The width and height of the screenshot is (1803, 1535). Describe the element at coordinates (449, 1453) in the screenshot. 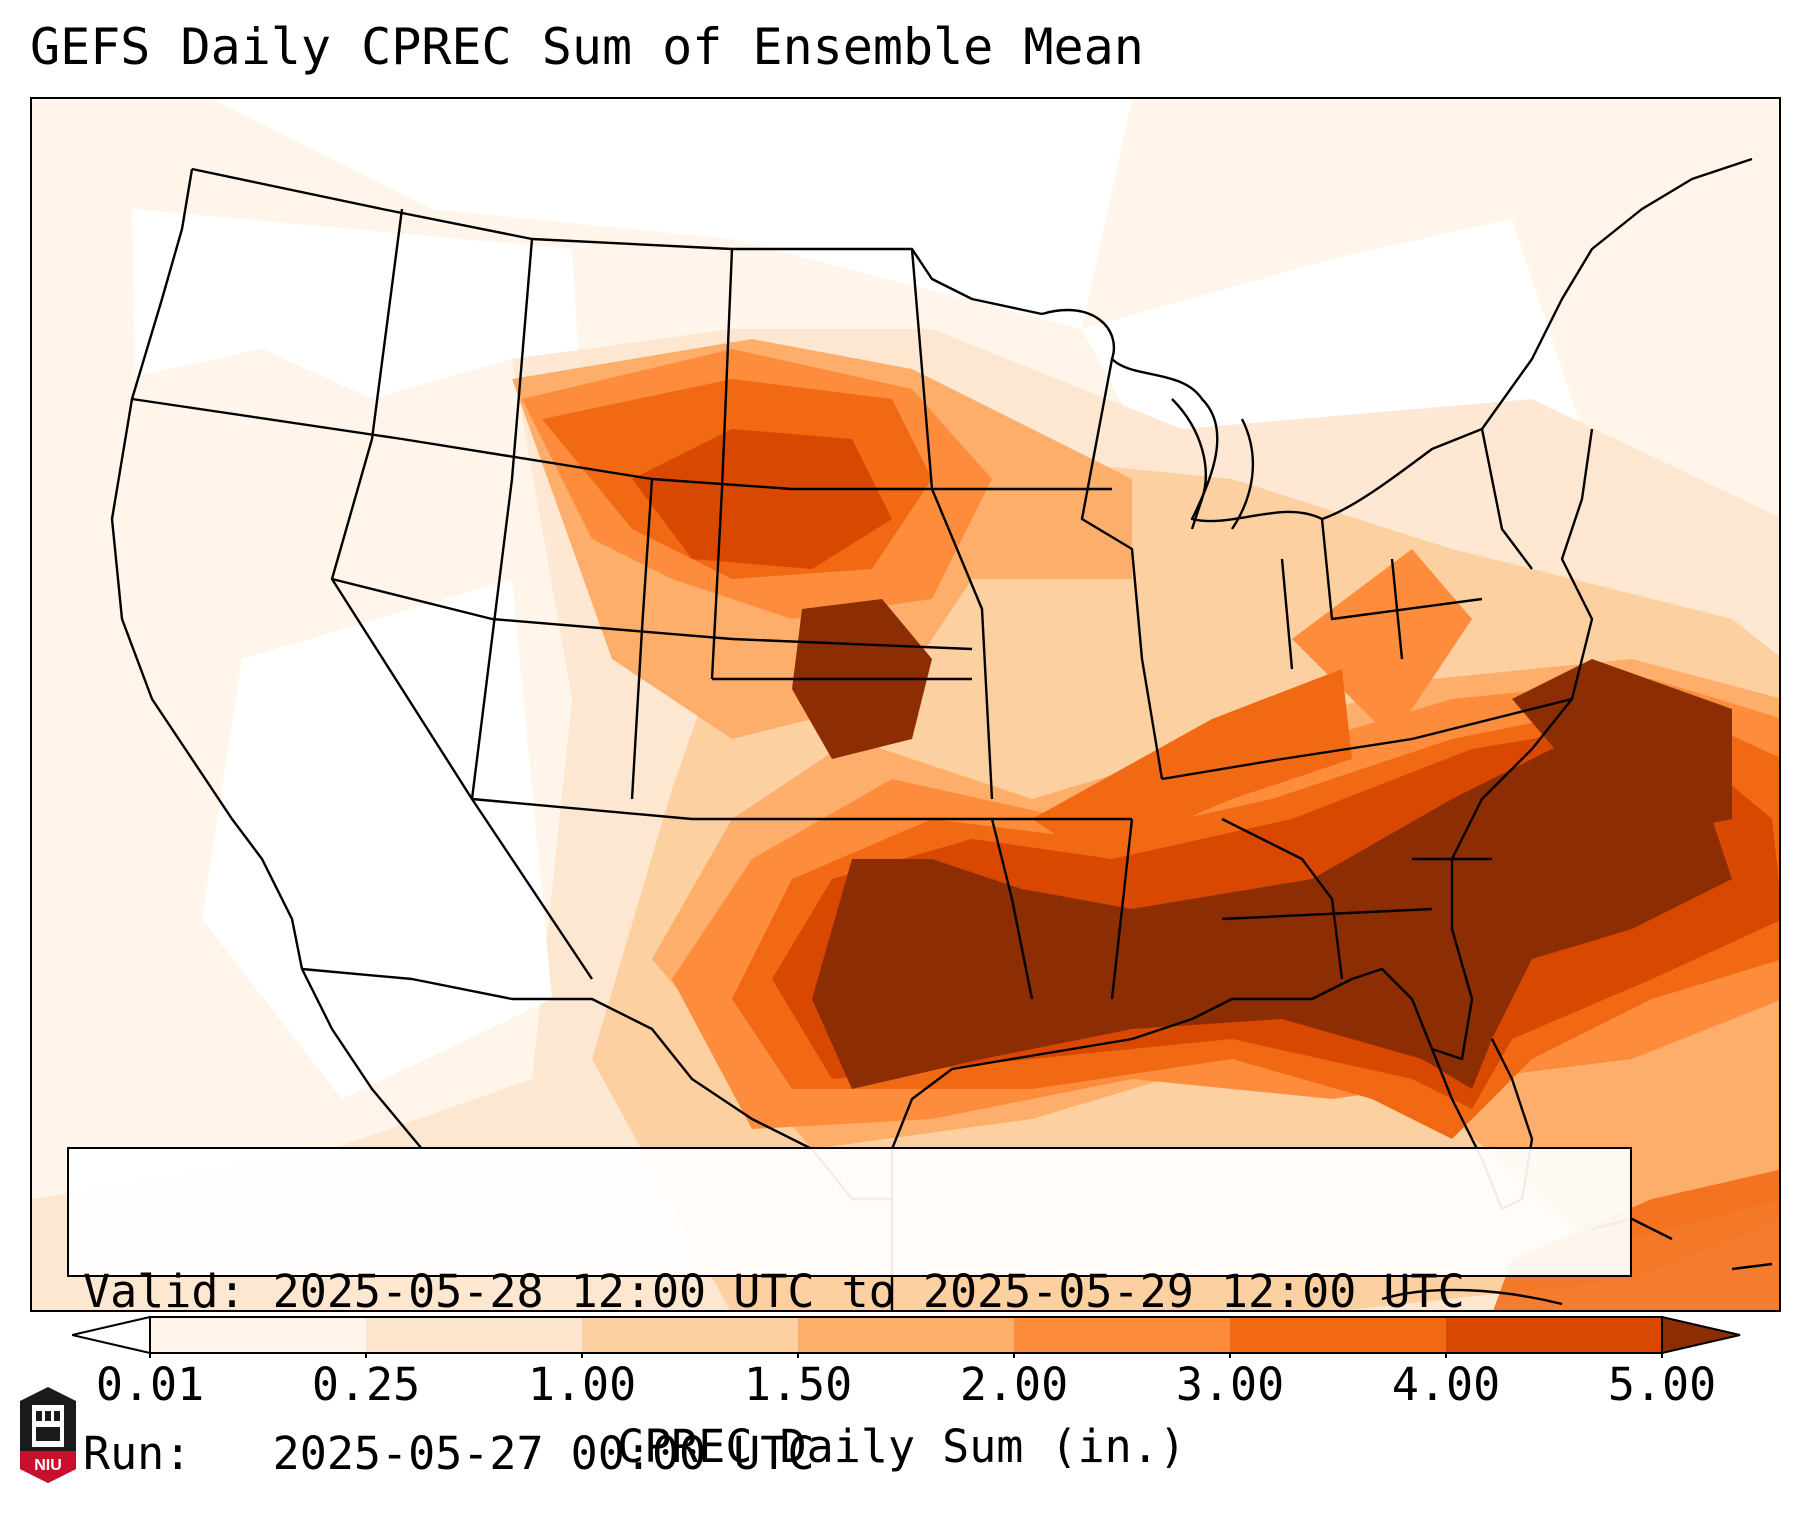

I see `run-line: Run: 2025-05-27 00:00 UTC` at that location.